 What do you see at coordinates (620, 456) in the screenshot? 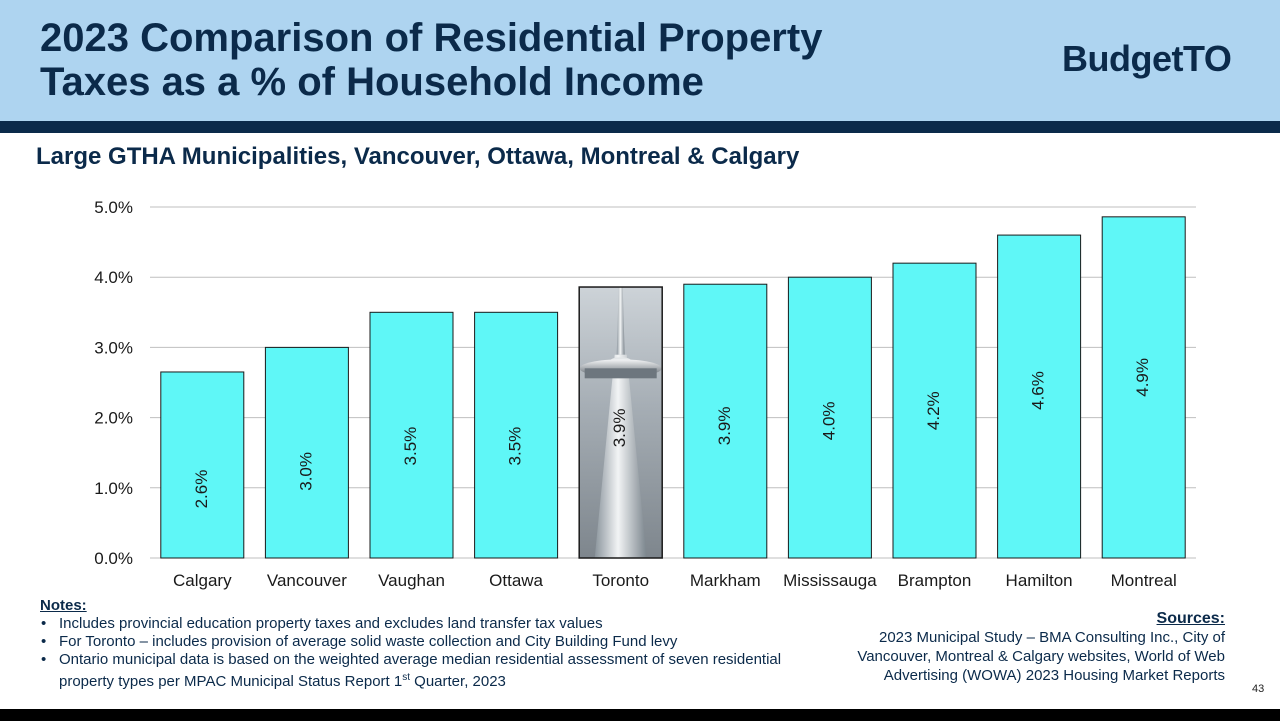
I see `tower-shaft` at bounding box center [620, 456].